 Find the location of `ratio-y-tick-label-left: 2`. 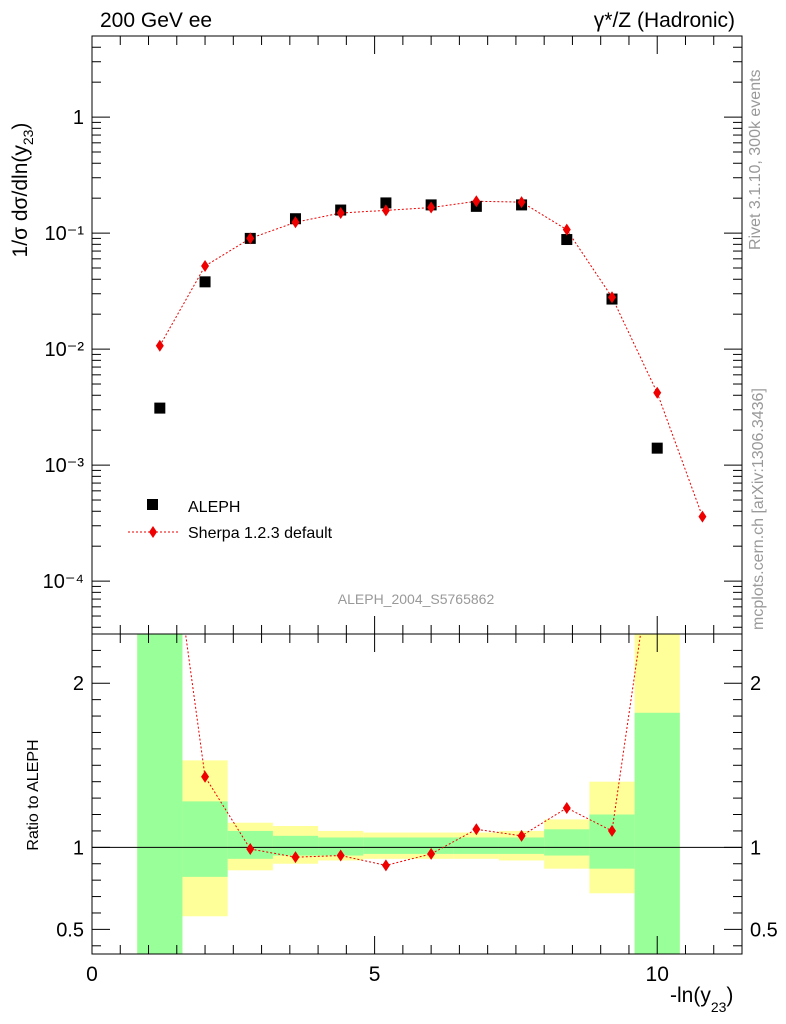

ratio-y-tick-label-left: 2 is located at coordinates (78, 684).